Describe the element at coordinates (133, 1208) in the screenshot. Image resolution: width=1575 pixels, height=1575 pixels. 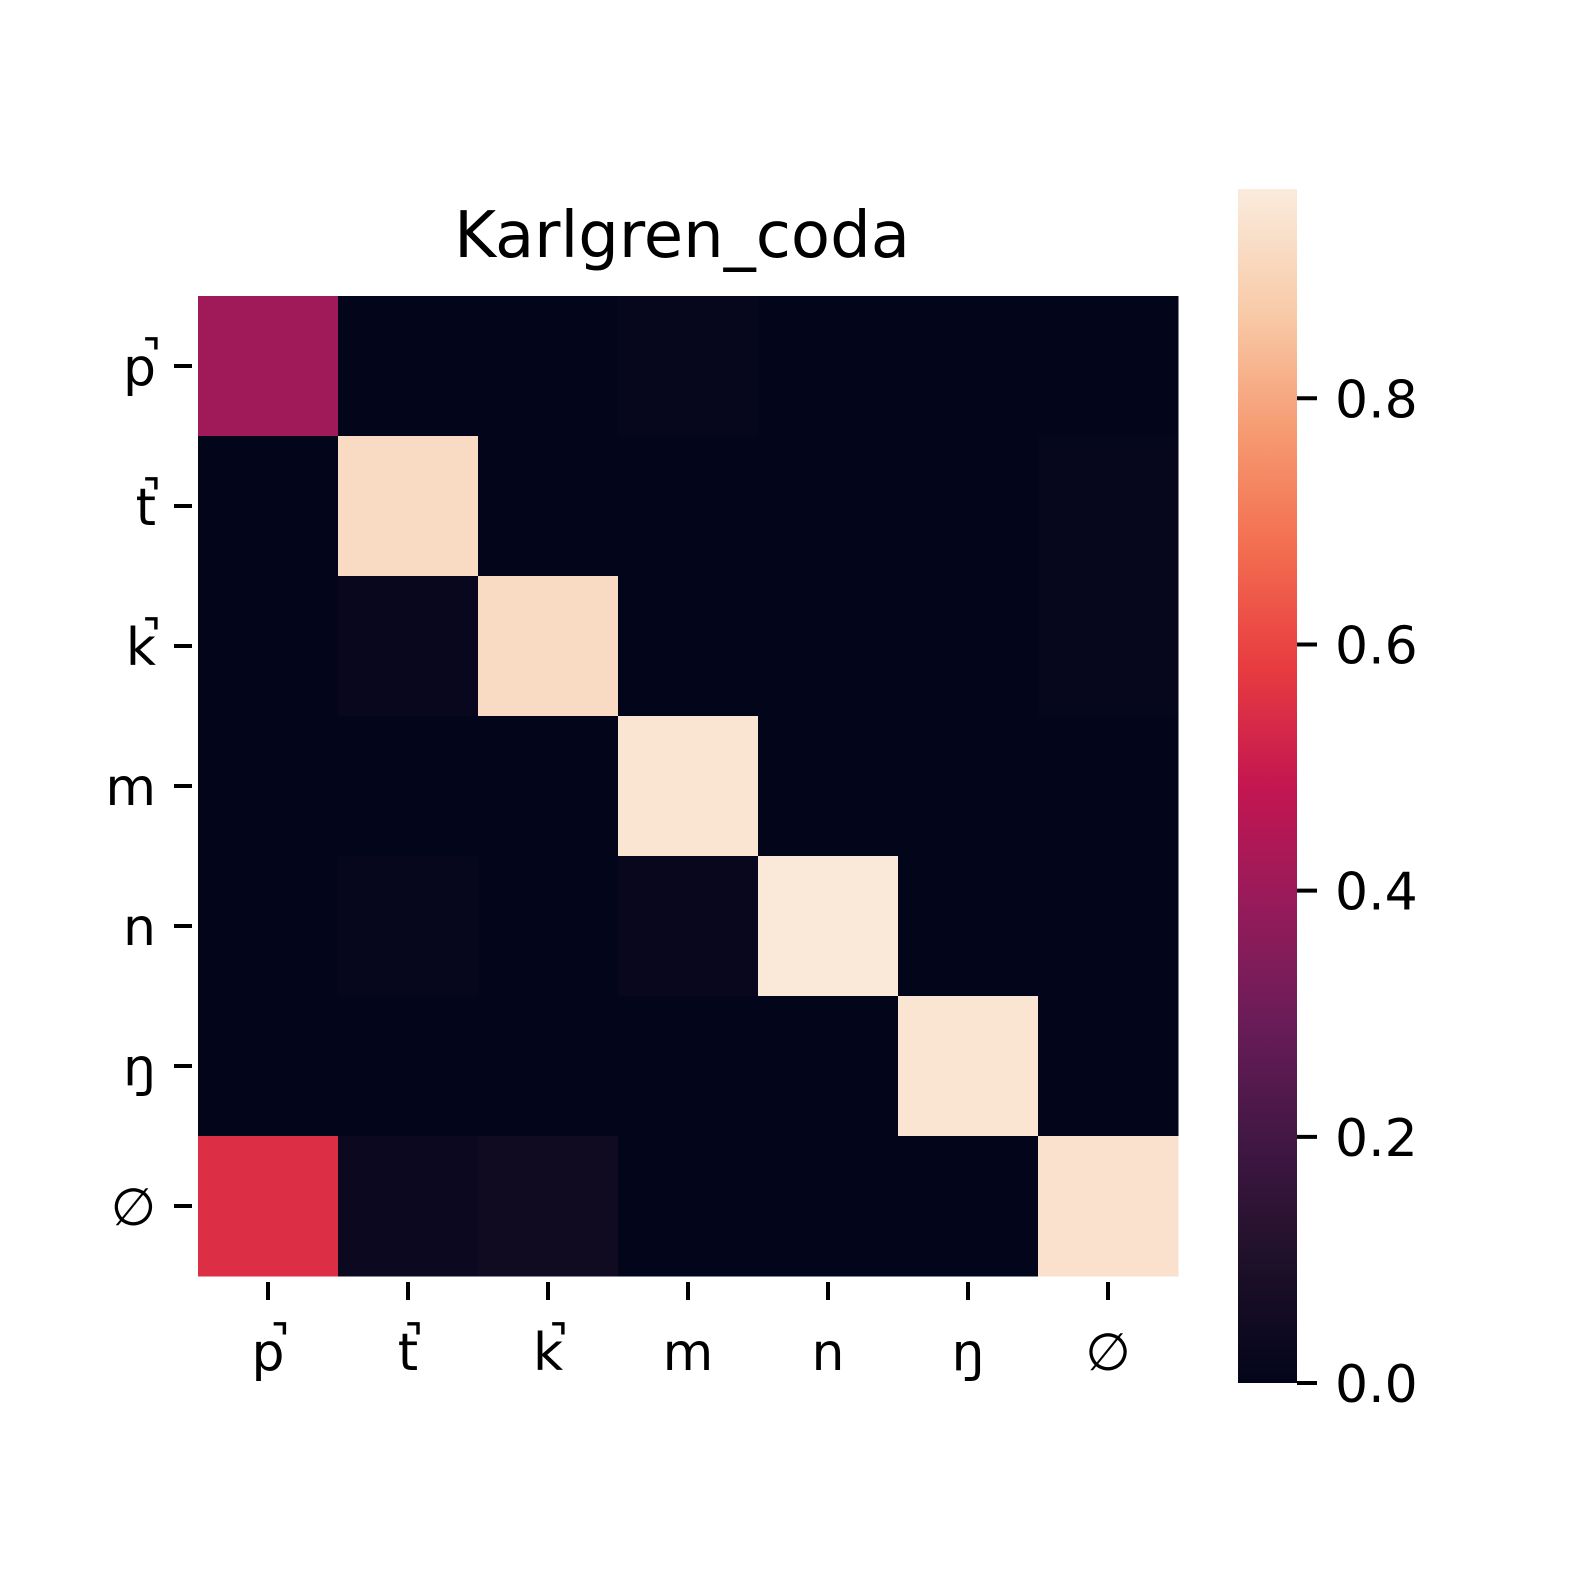
I see `y-tick-label: ∅` at that location.